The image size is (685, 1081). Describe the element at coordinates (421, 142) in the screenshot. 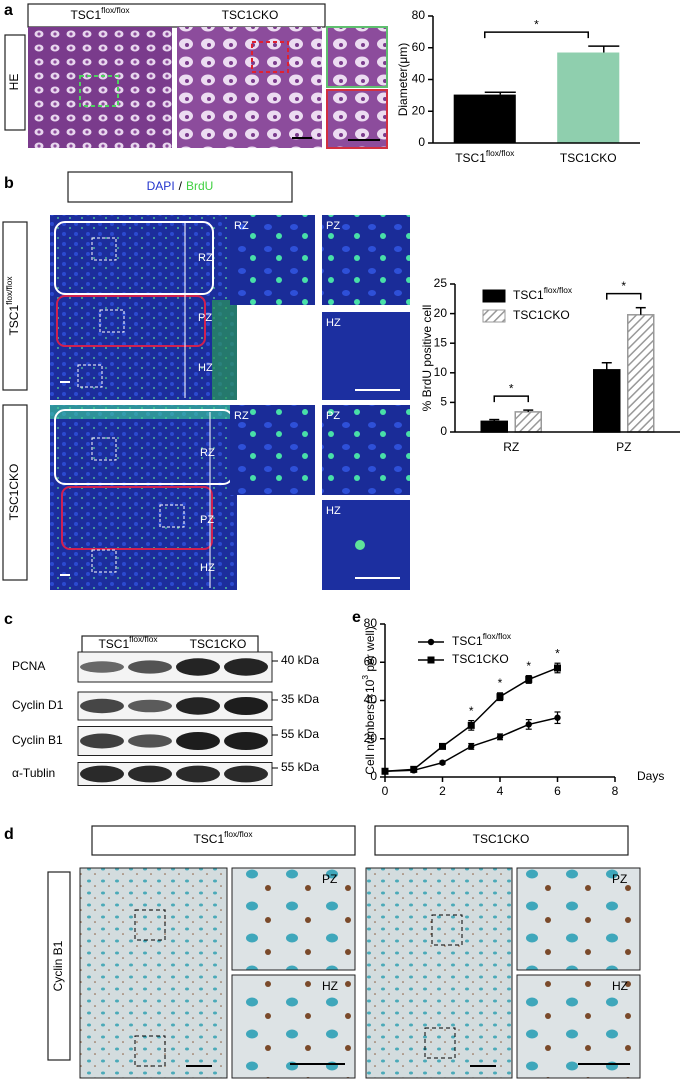

I see `y-tick-label: 0` at that location.